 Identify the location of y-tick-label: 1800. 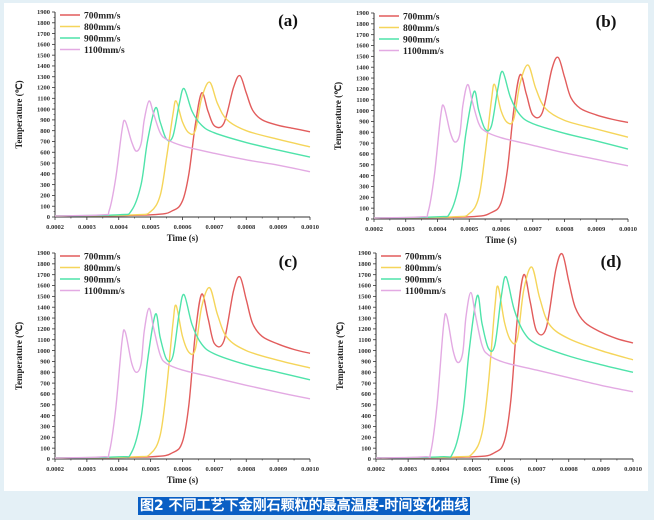
(43, 264).